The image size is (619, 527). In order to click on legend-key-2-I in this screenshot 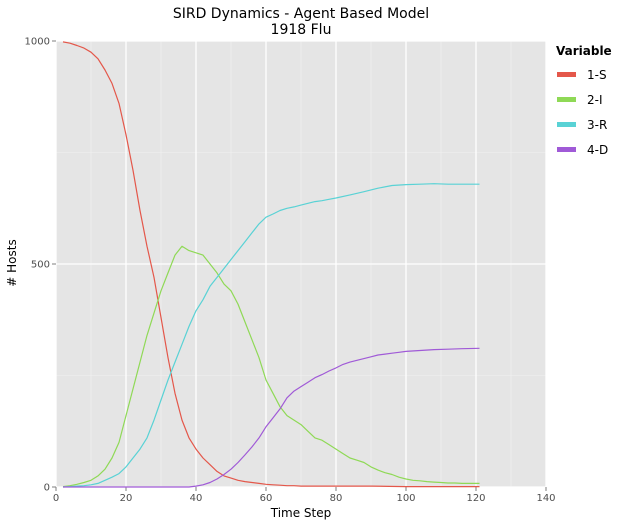, I will do `click(566, 99)`.